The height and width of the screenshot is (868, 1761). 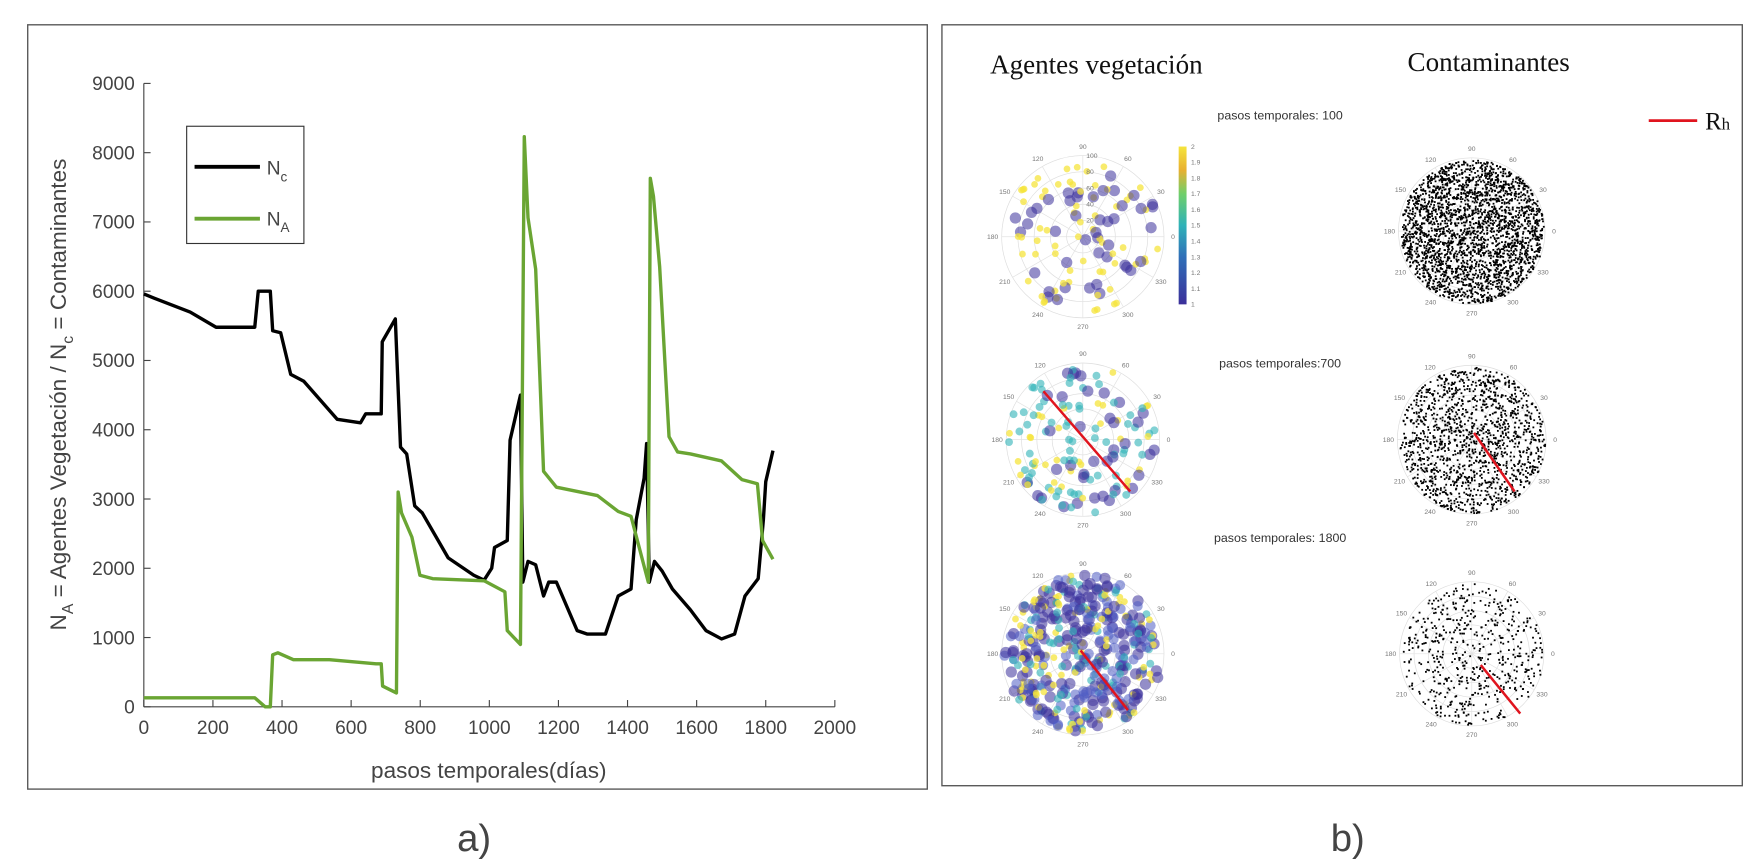 I want to click on x-tick-label: 1000, so click(x=489, y=728).